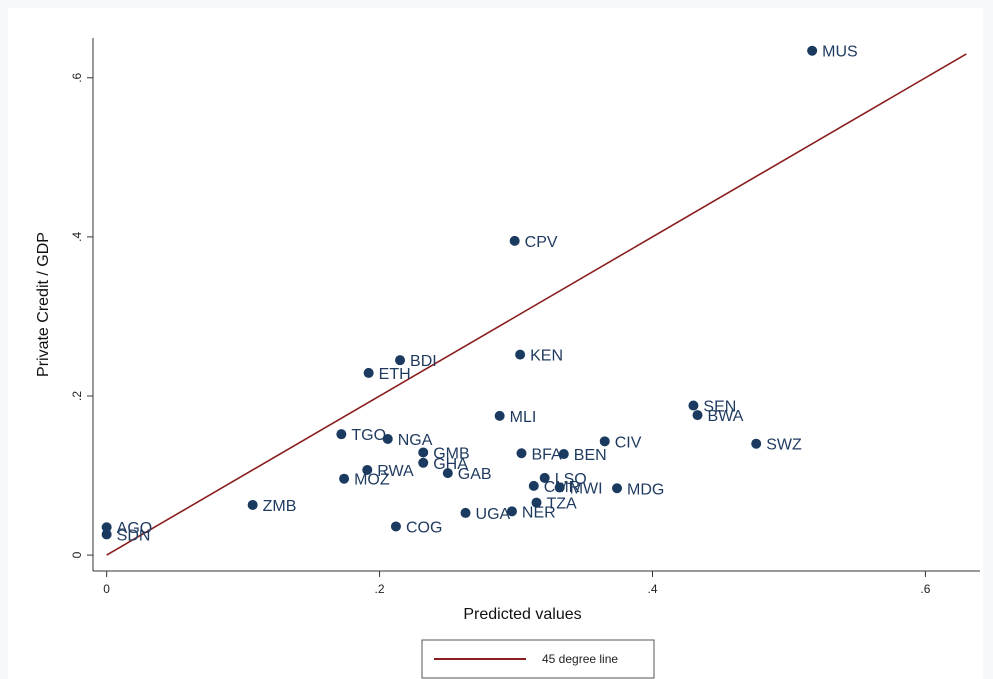  Describe the element at coordinates (423, 361) in the screenshot. I see `point-label-bdi: BDI` at that location.